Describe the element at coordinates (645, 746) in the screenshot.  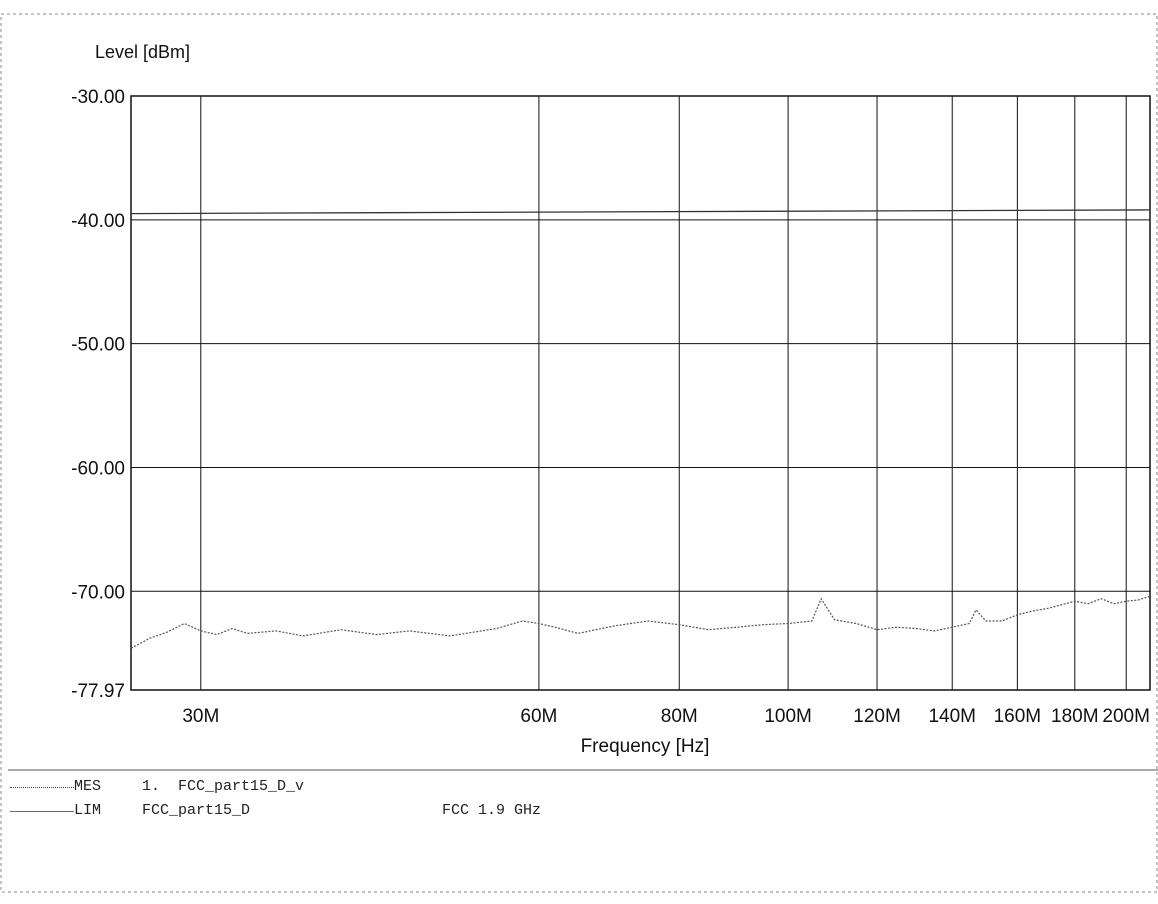
I see `x-axis-label: Frequency [Hz]` at that location.